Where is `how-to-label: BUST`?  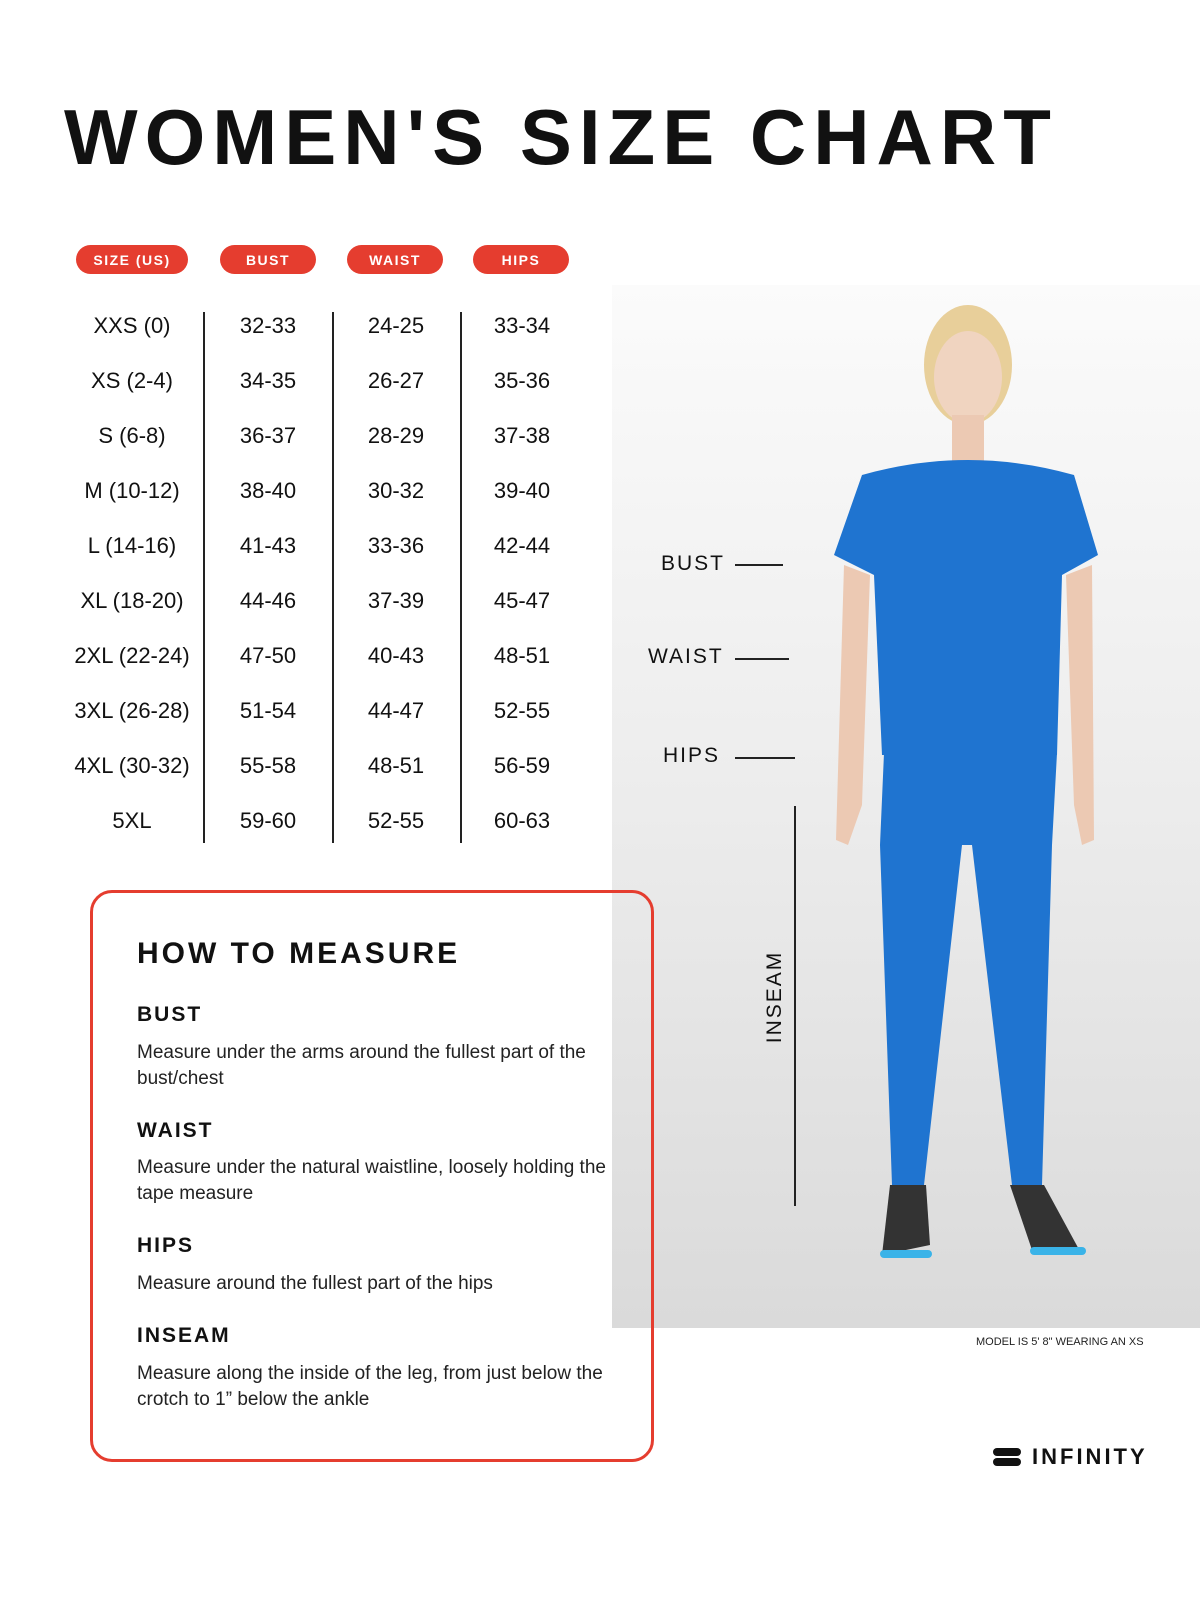 how-to-label: BUST is located at coordinates (170, 1014).